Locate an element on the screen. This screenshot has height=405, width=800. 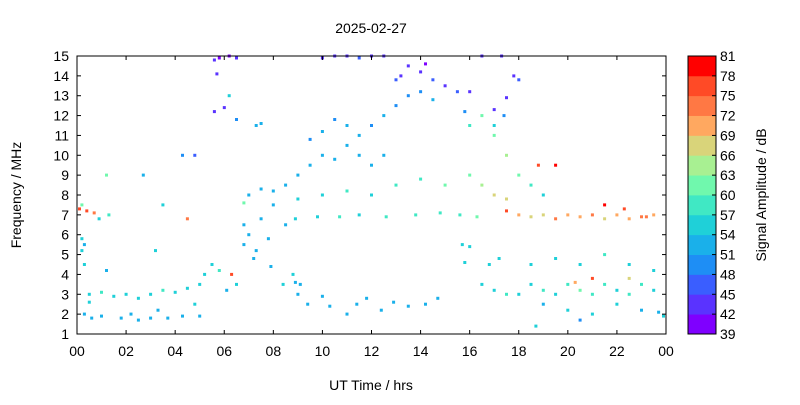
colorbar-tick-label: 72 is located at coordinates (728, 116).